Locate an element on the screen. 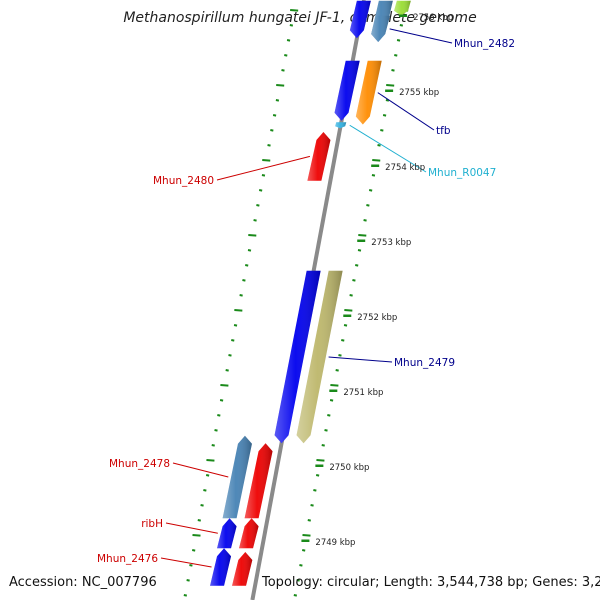 The height and width of the screenshot is (600, 600). scale-tick-label: 2754 kbp is located at coordinates (405, 168).